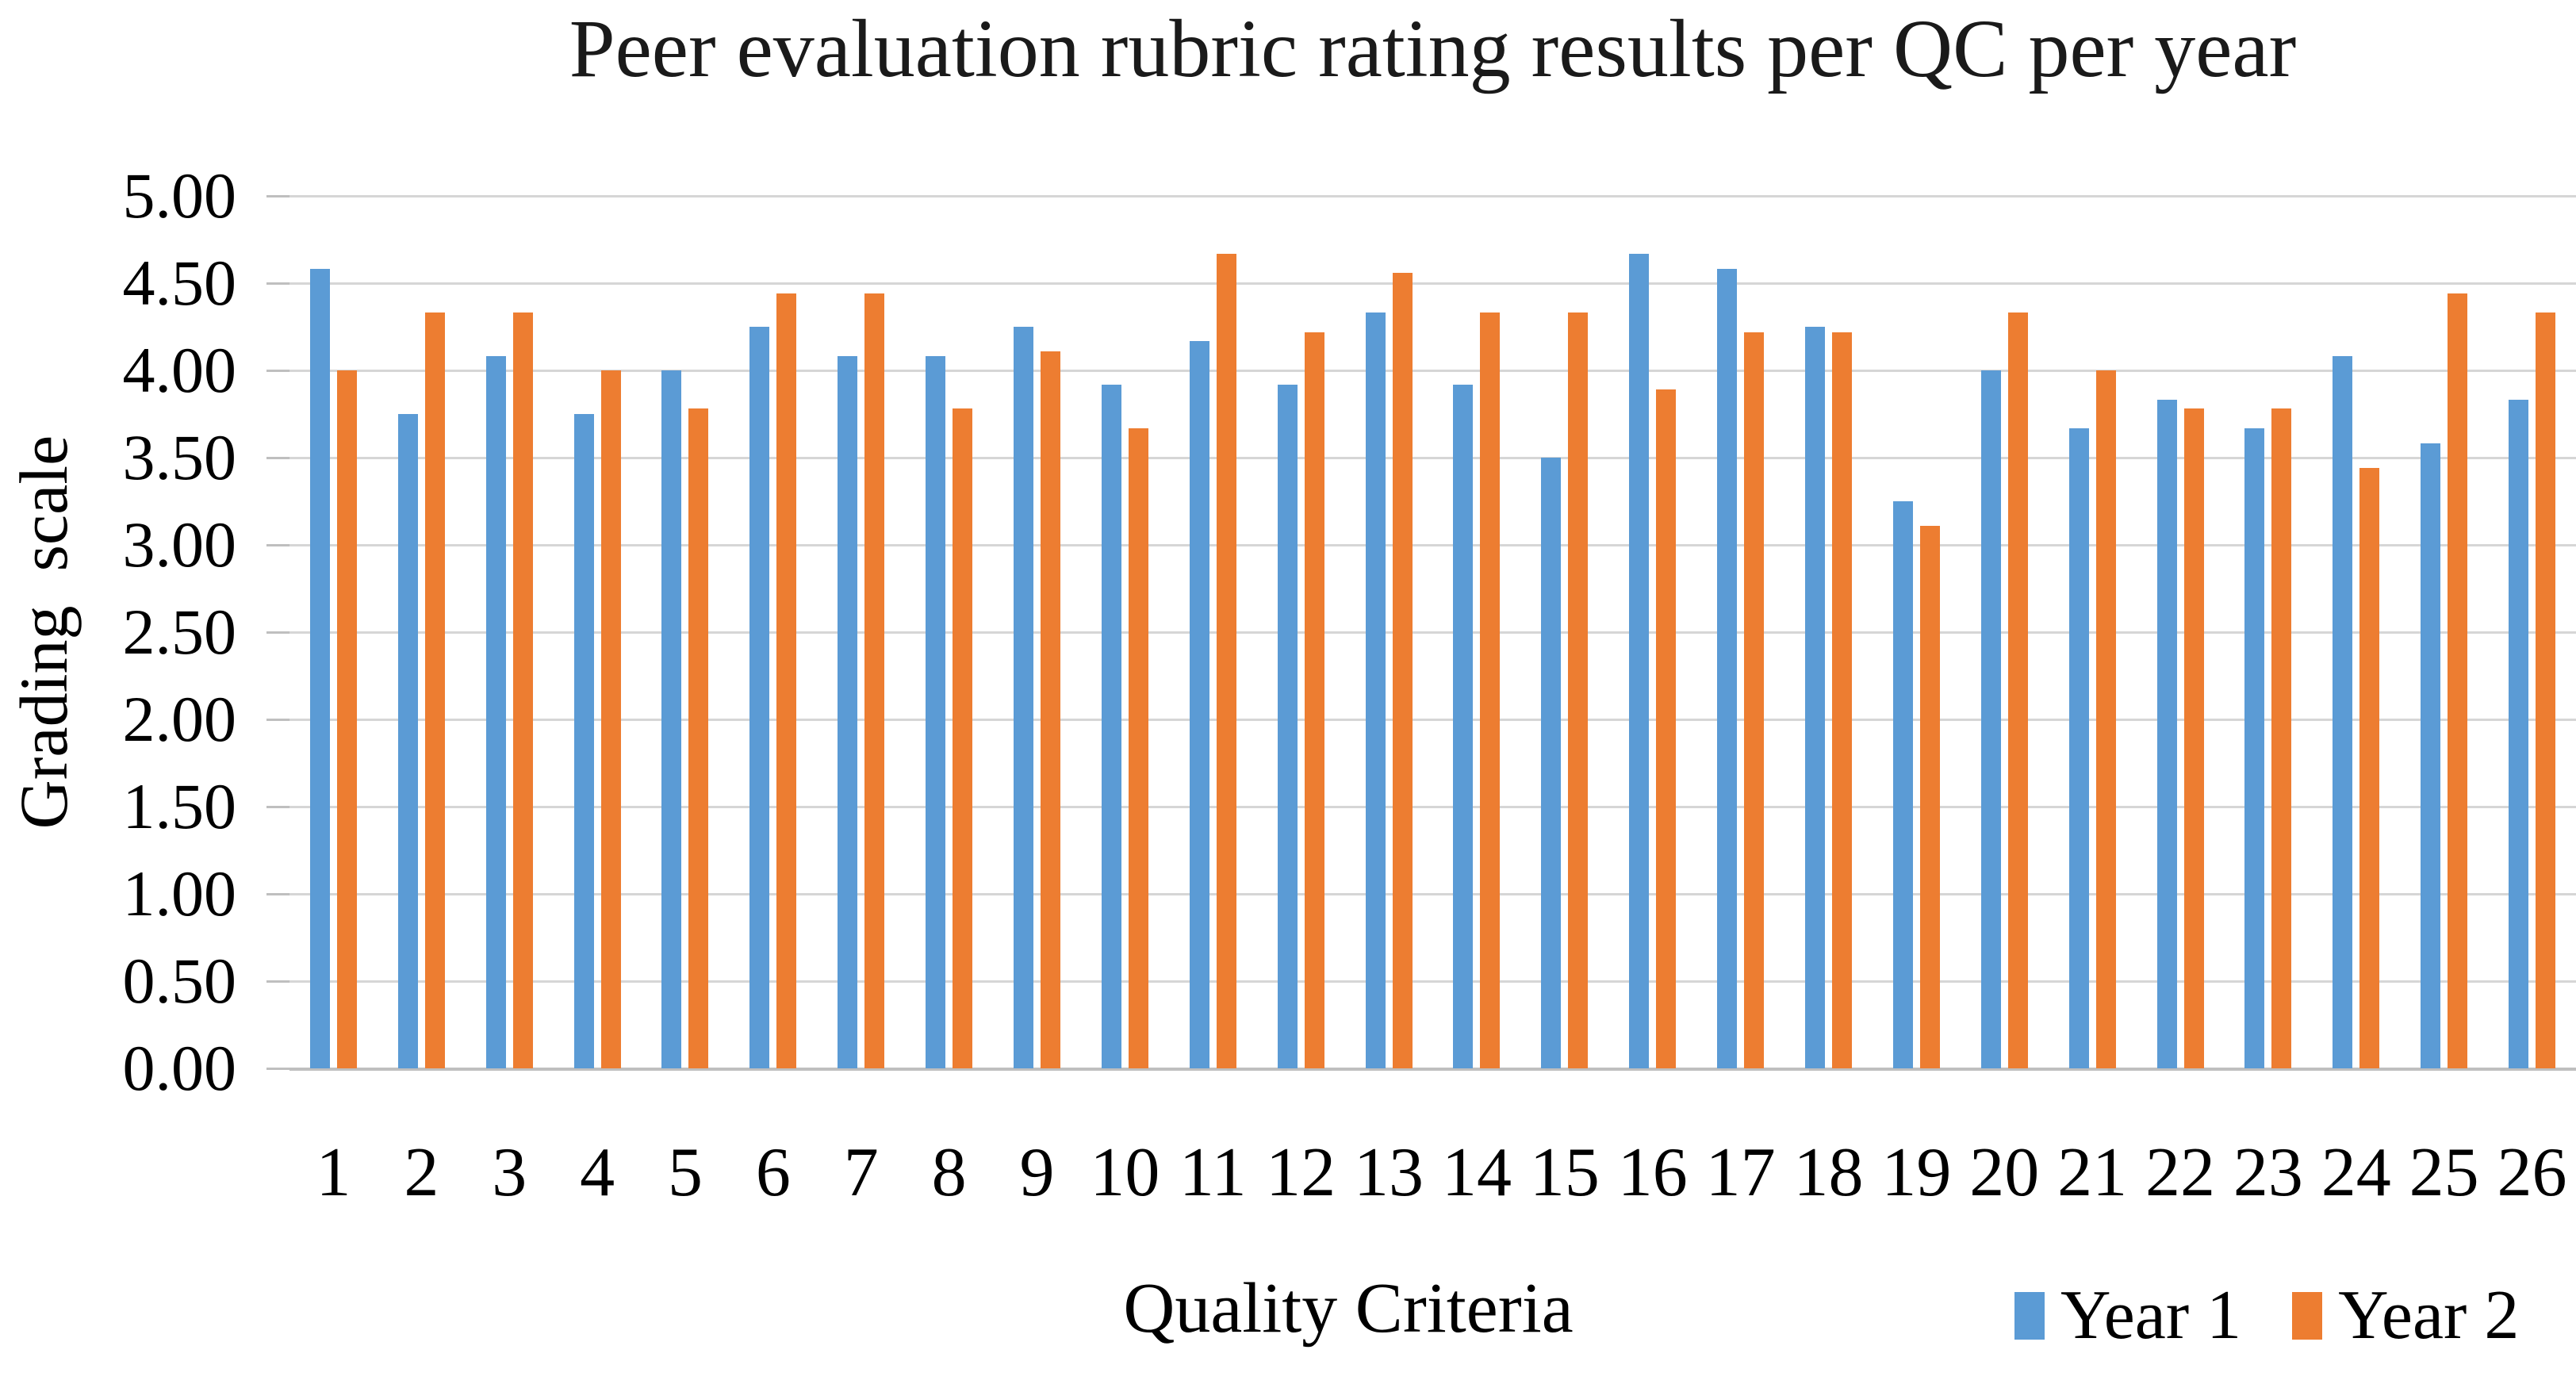 Image resolution: width=2576 pixels, height=1388 pixels. What do you see at coordinates (1348, 1308) in the screenshot?
I see `x-axis-title: Quality Criteria` at bounding box center [1348, 1308].